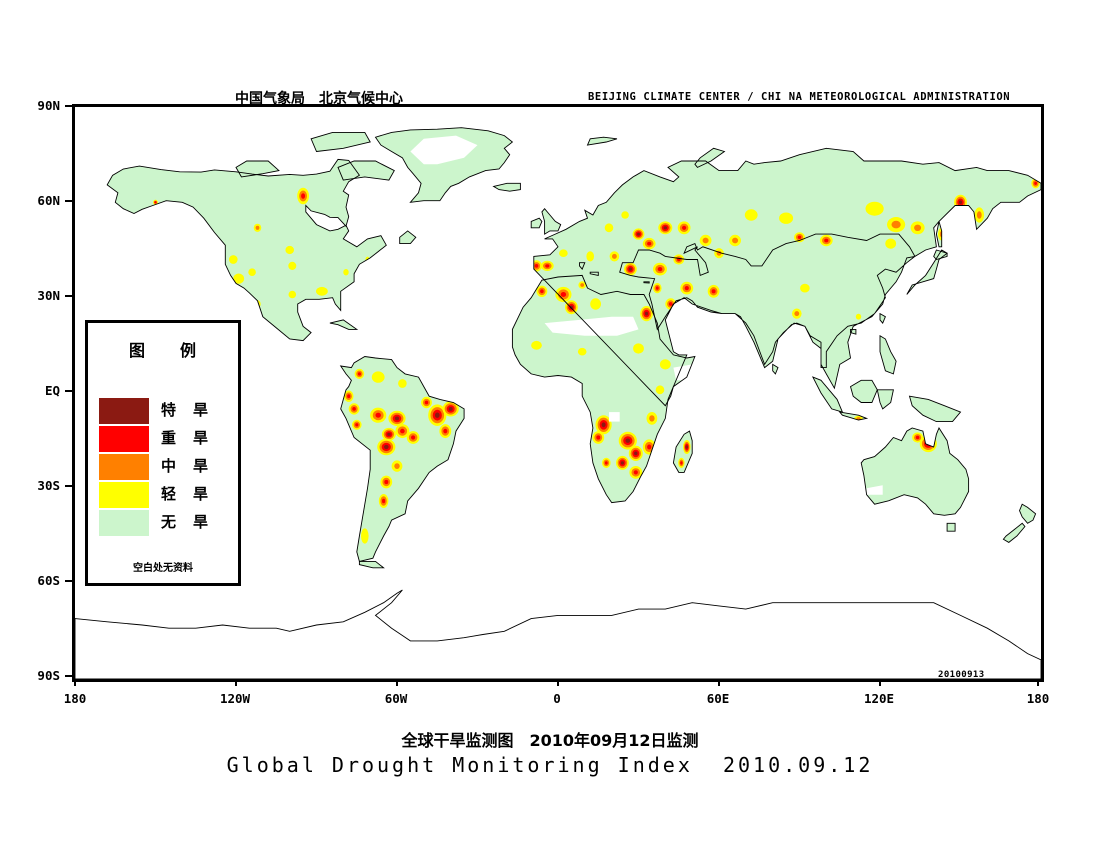 The width and height of the screenshot is (1100, 850). What do you see at coordinates (536, 223) in the screenshot?
I see `coastline-ireland` at bounding box center [536, 223].